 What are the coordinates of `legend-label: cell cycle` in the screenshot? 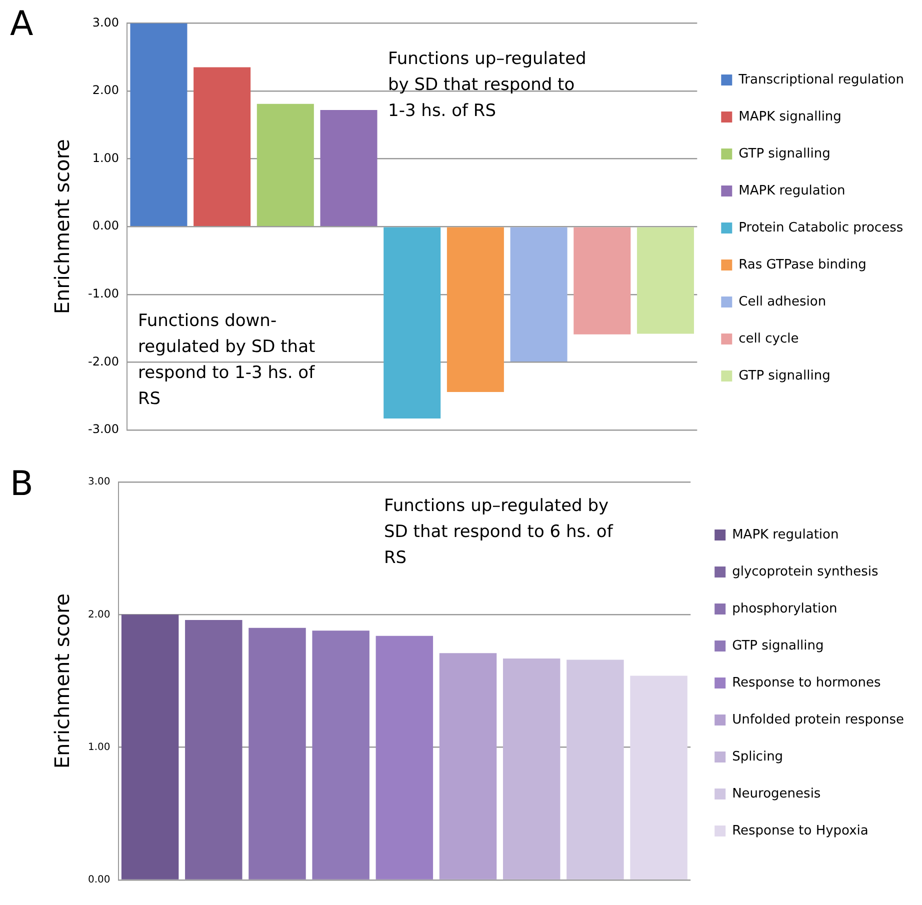 It's located at (768, 338).